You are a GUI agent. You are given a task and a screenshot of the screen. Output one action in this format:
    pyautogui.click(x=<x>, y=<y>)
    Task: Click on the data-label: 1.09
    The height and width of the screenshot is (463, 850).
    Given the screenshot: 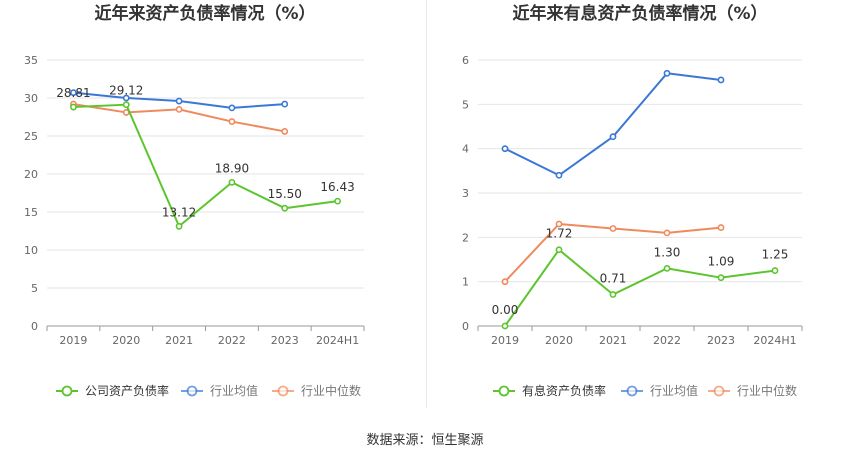 What is the action you would take?
    pyautogui.click(x=721, y=262)
    